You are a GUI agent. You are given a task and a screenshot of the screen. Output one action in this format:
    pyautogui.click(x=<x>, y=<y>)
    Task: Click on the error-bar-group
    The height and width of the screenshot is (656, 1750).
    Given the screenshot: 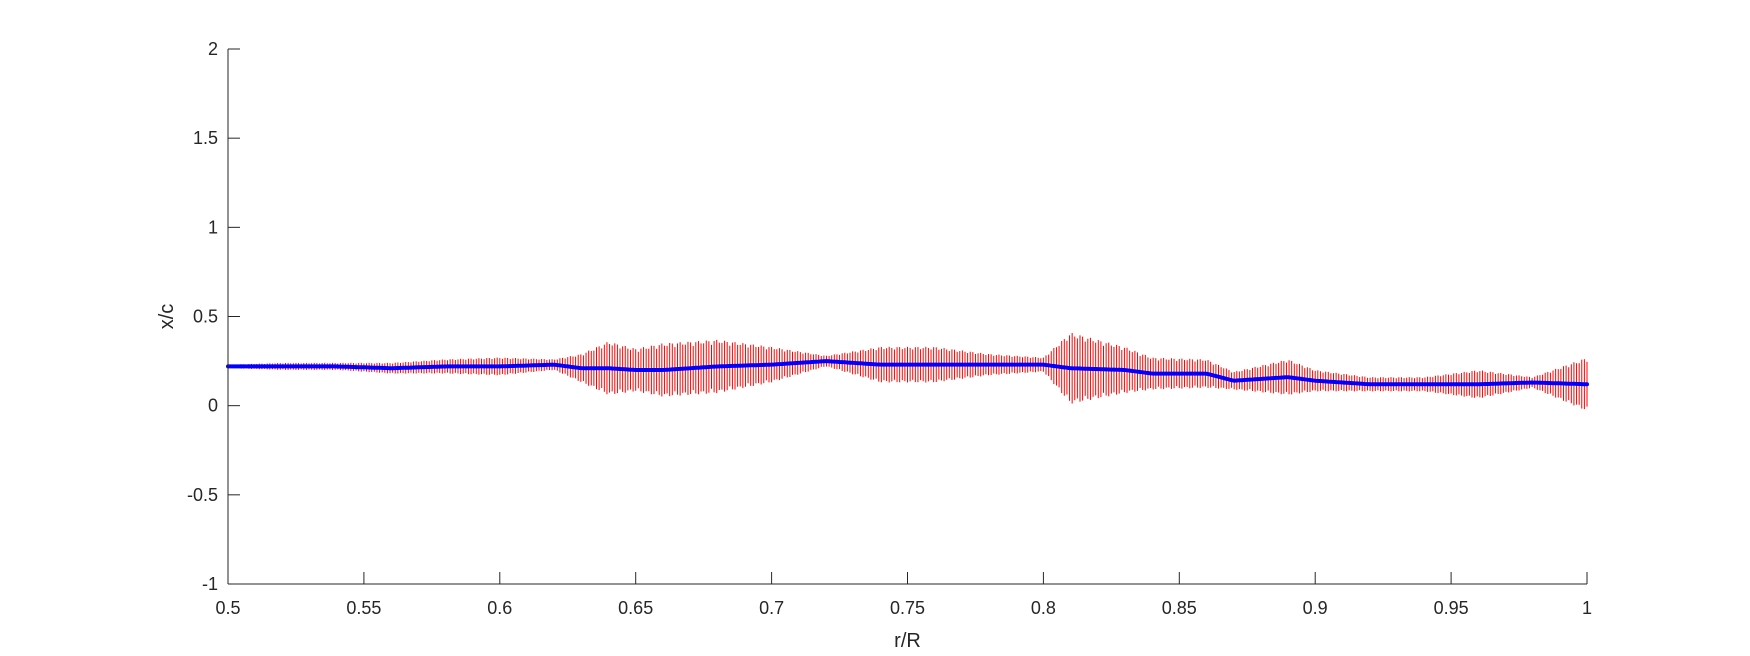 What is the action you would take?
    pyautogui.click(x=907, y=371)
    